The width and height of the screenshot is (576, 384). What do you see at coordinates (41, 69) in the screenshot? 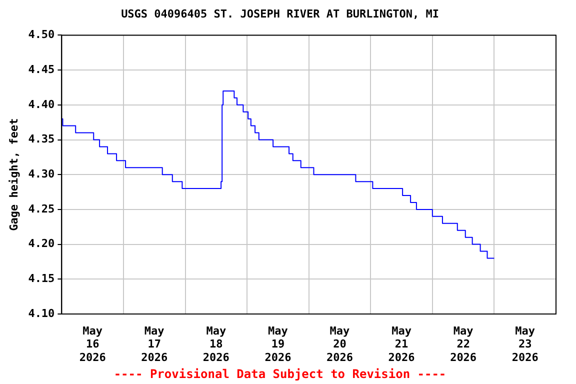
I see `y-tick-label: 4.45` at bounding box center [41, 69].